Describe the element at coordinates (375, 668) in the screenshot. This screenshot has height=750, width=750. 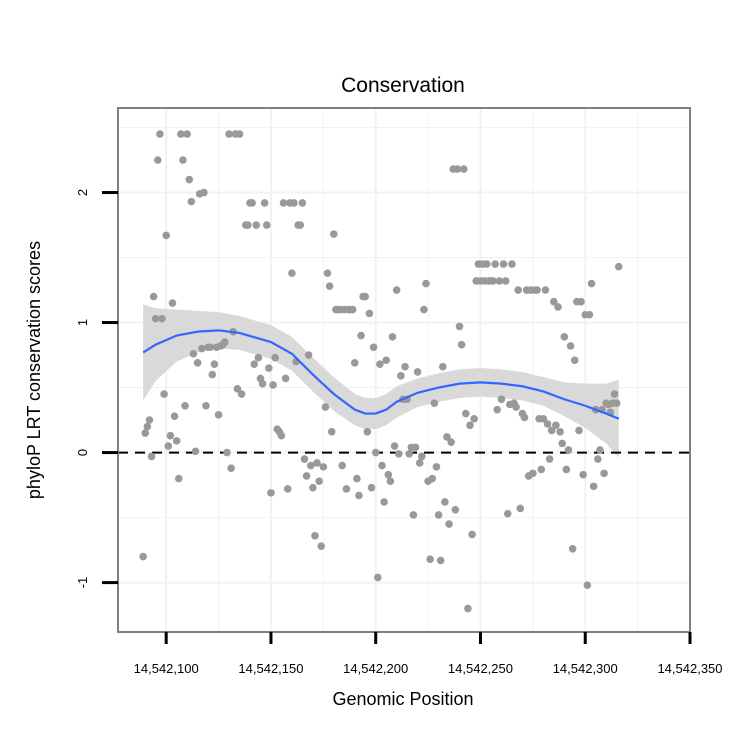
I see `x-tick-label: 14,542,200` at that location.